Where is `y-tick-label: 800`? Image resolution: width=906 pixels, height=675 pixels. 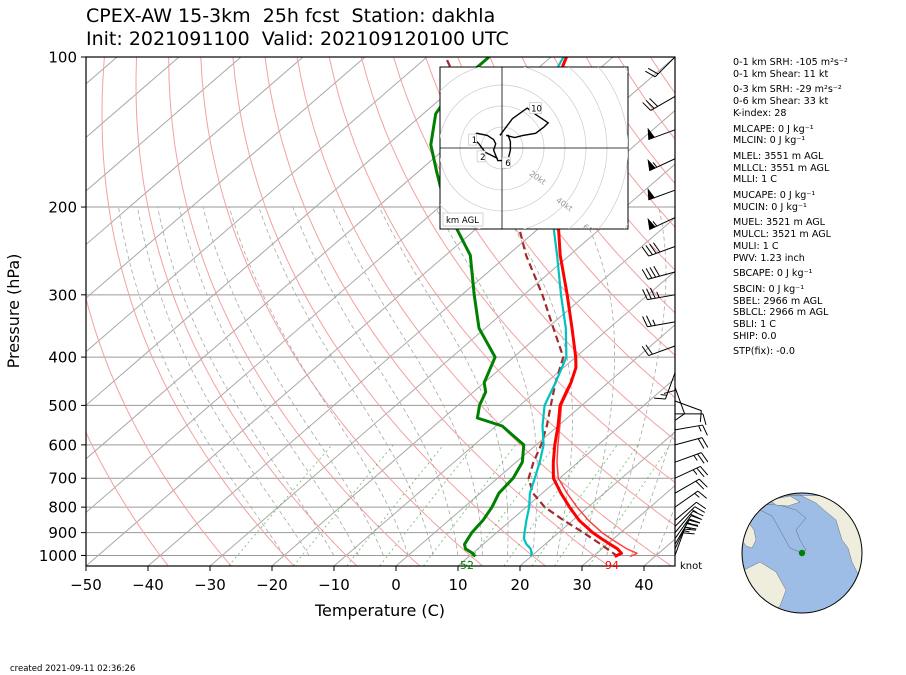 y-tick-label: 800 is located at coordinates (62, 508).